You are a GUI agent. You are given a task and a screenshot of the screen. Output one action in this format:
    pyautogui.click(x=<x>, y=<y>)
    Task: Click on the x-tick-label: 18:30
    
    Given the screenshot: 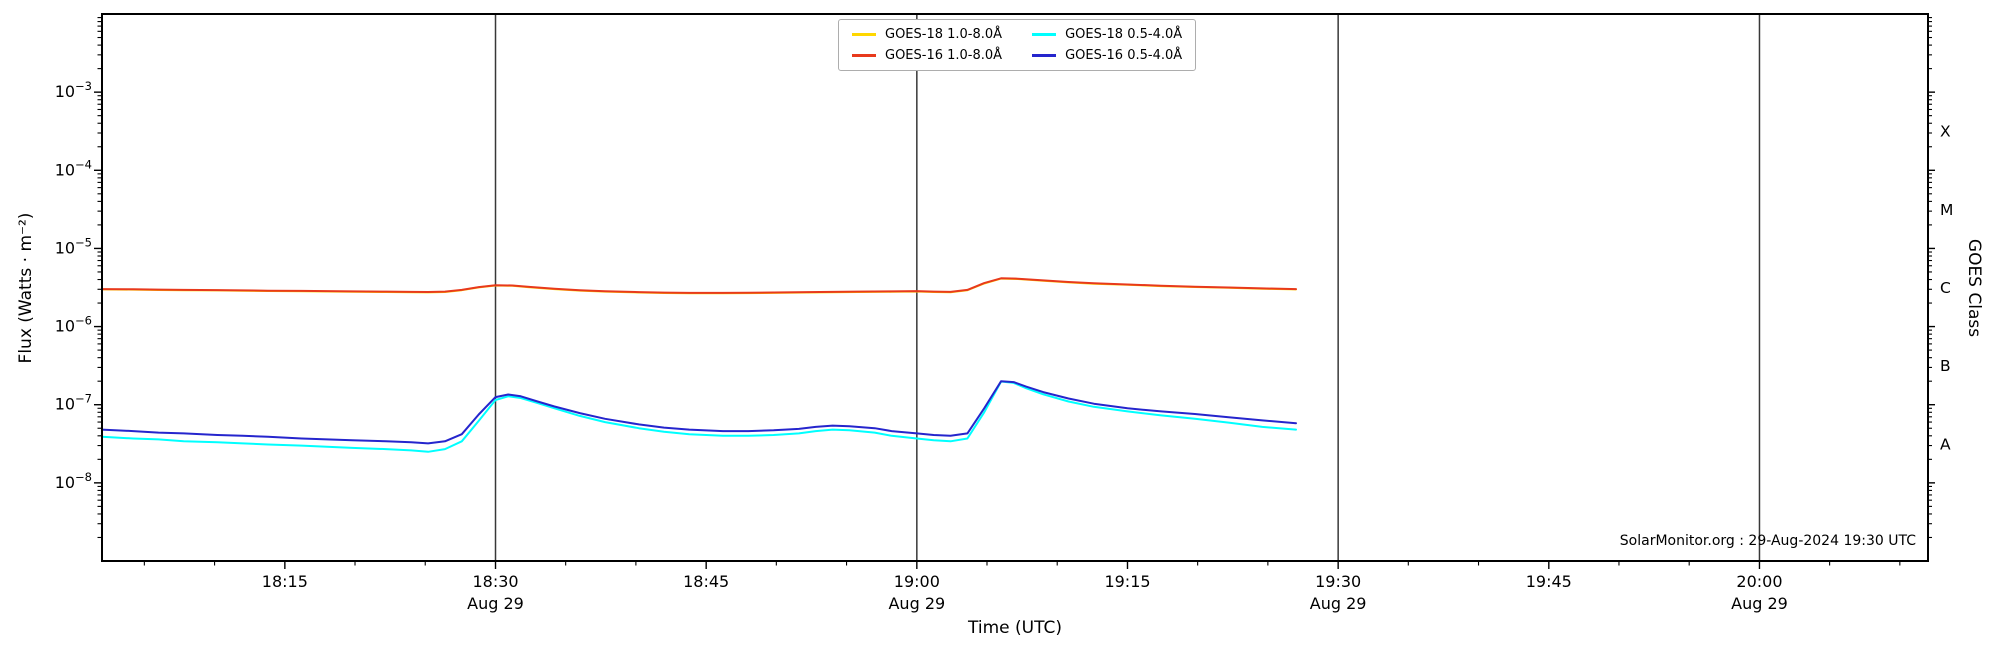 What is the action you would take?
    pyautogui.click(x=495, y=581)
    